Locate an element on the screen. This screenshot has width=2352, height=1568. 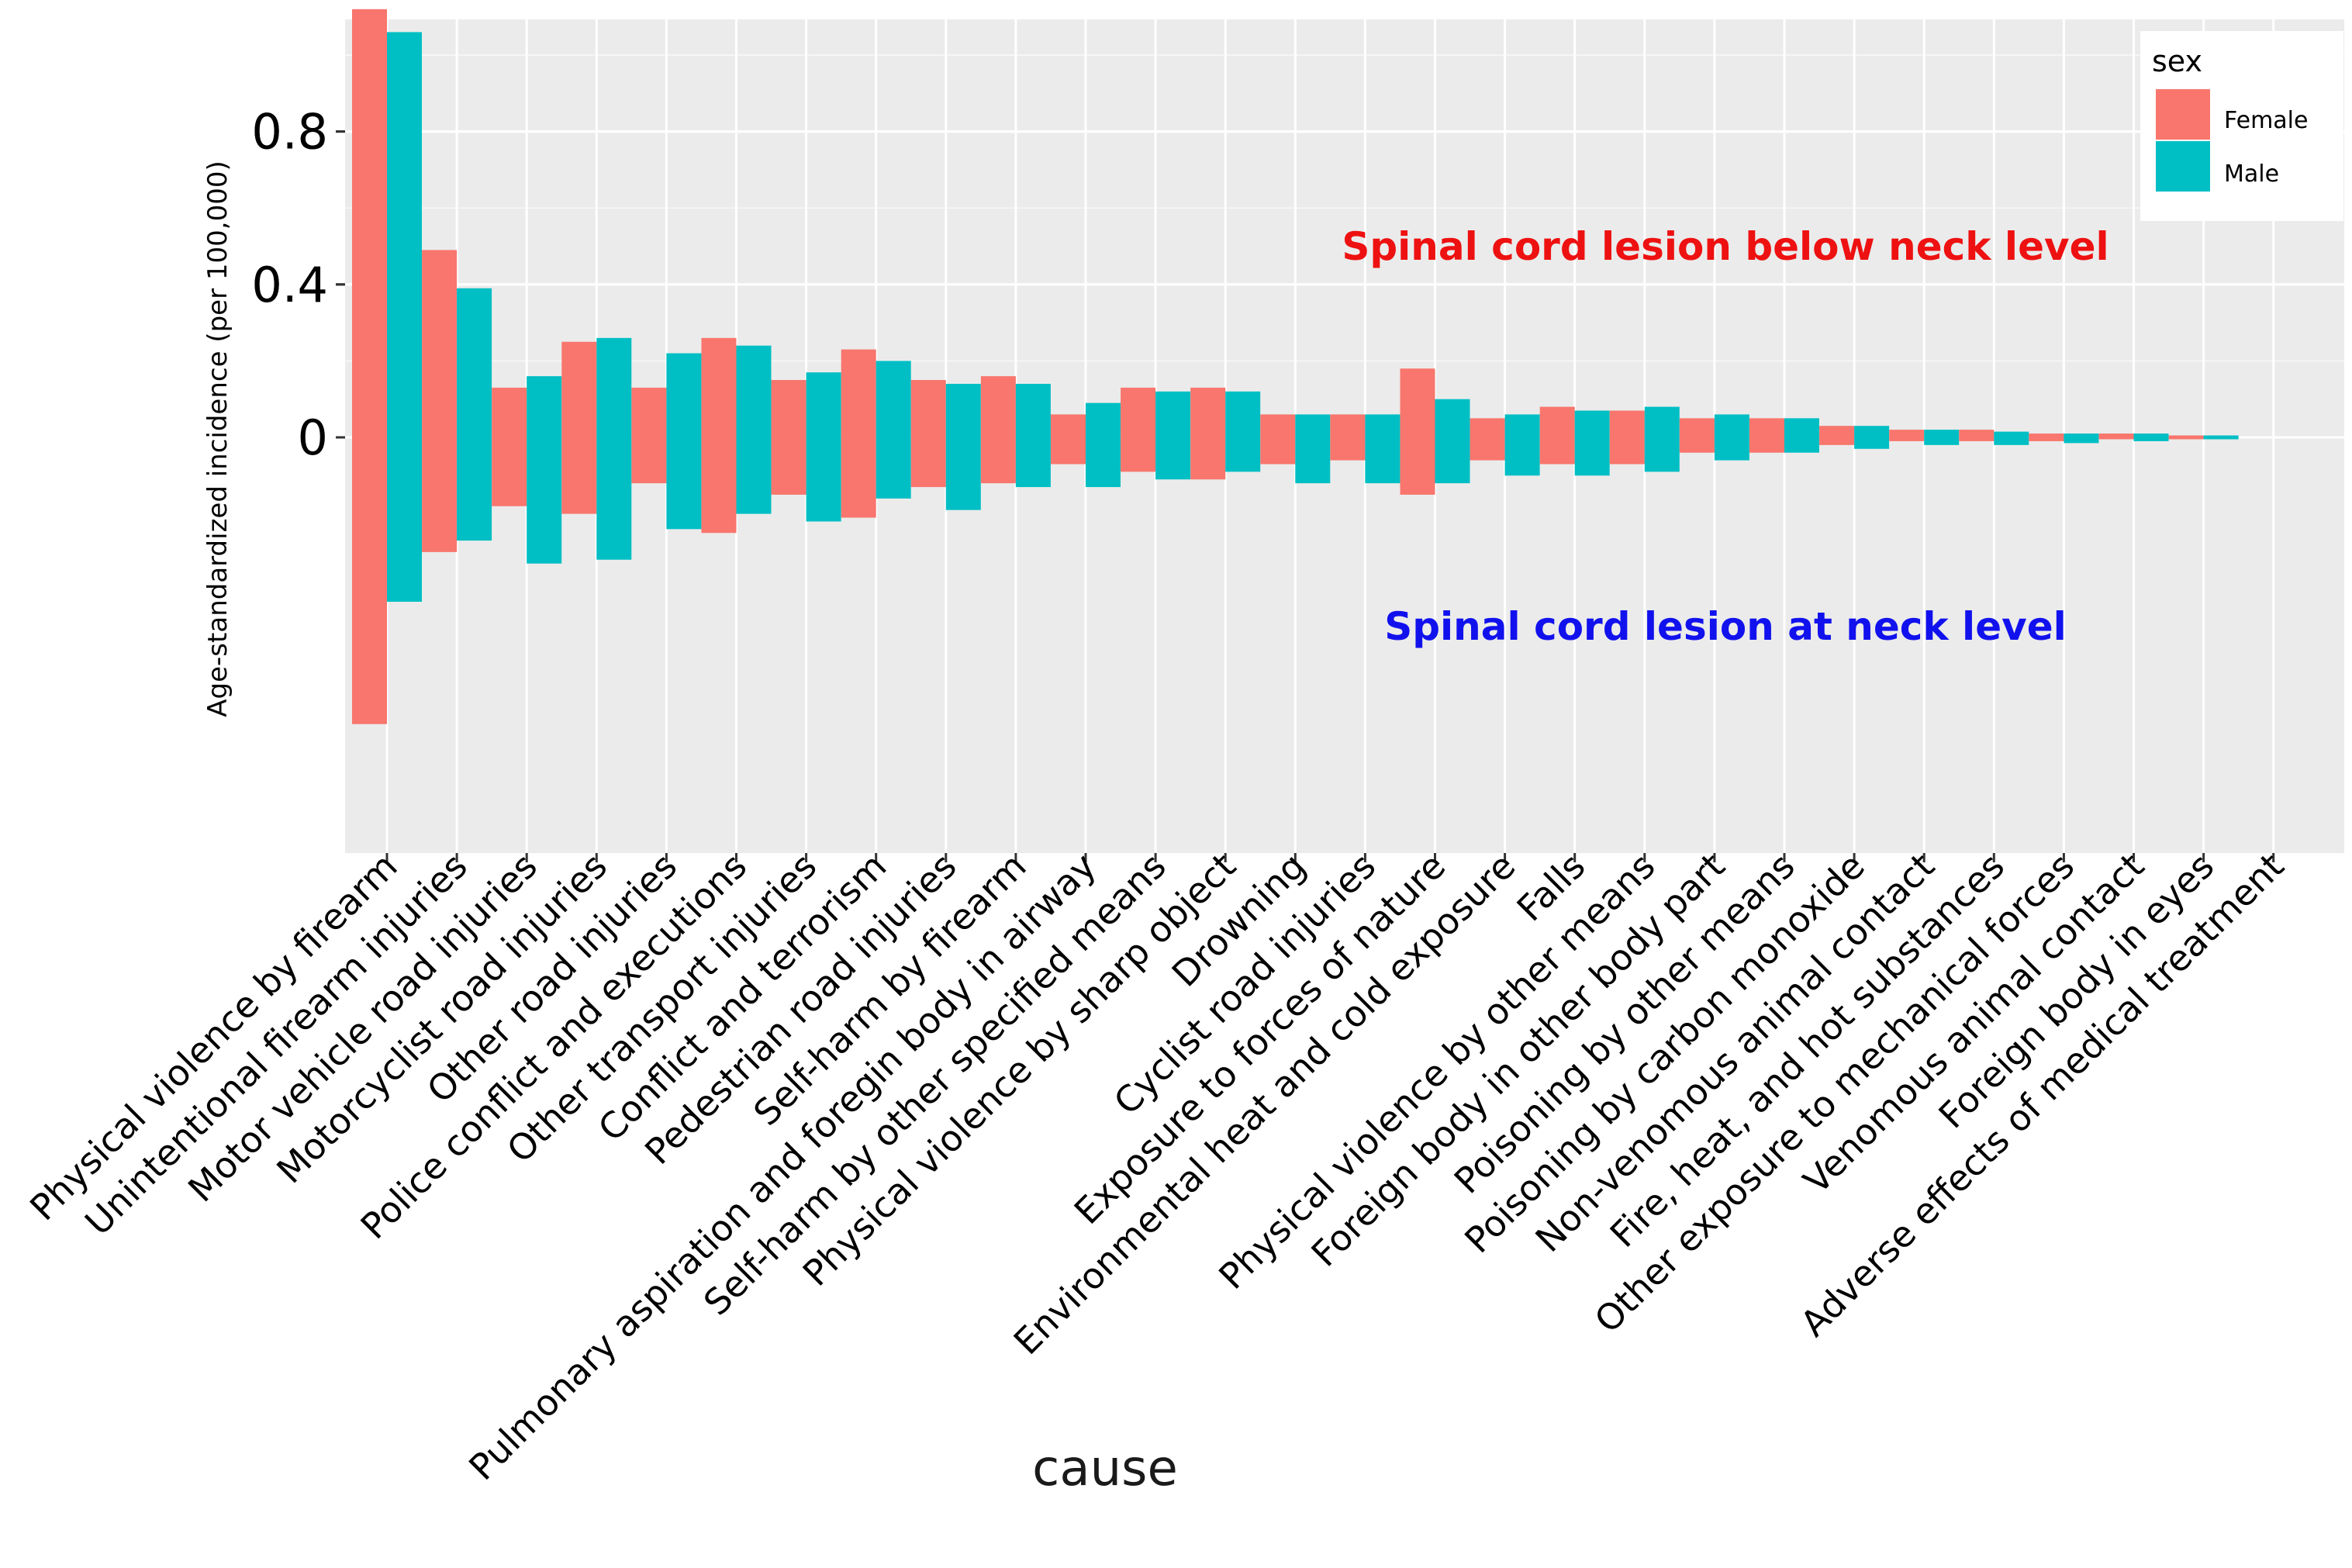
y-tick-label: 1.2 is located at coordinates (289, 3).